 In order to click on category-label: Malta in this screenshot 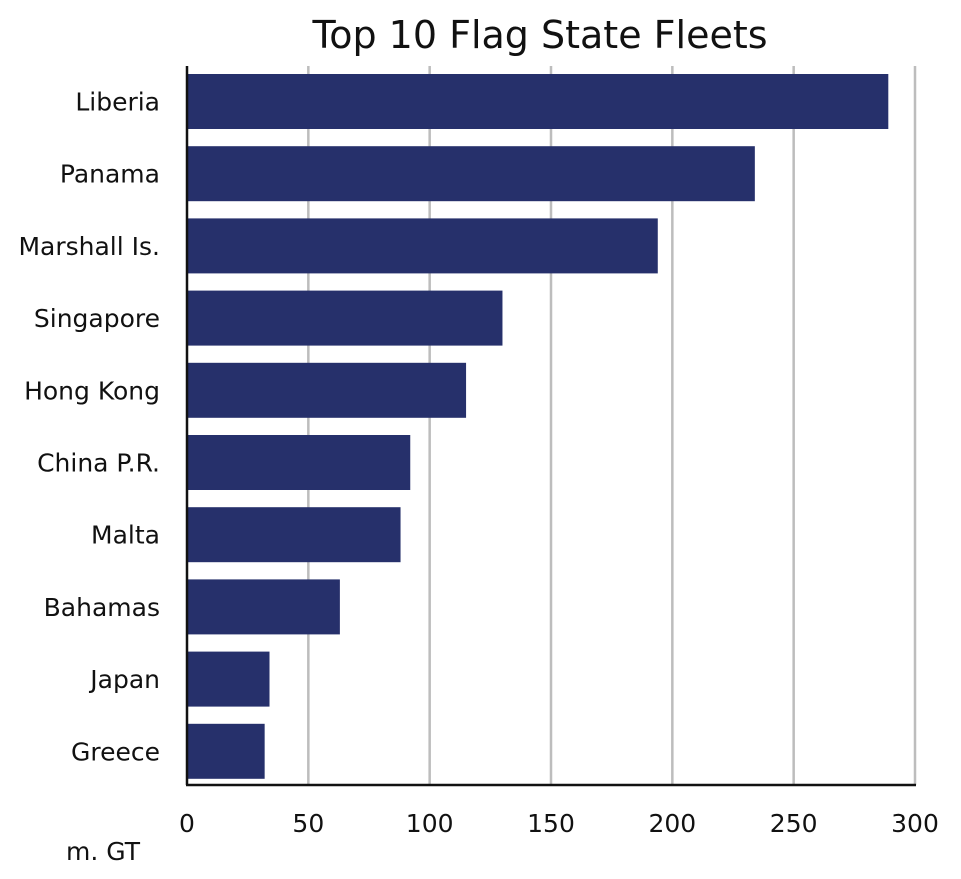, I will do `click(125, 535)`.